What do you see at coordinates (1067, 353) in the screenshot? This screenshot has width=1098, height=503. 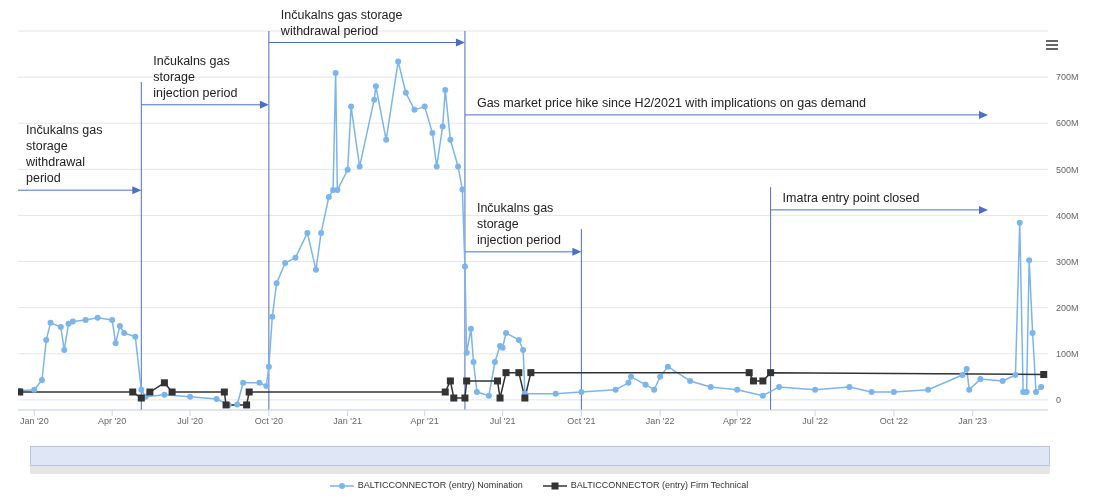 I see `y-tick-label: 100M` at bounding box center [1067, 353].